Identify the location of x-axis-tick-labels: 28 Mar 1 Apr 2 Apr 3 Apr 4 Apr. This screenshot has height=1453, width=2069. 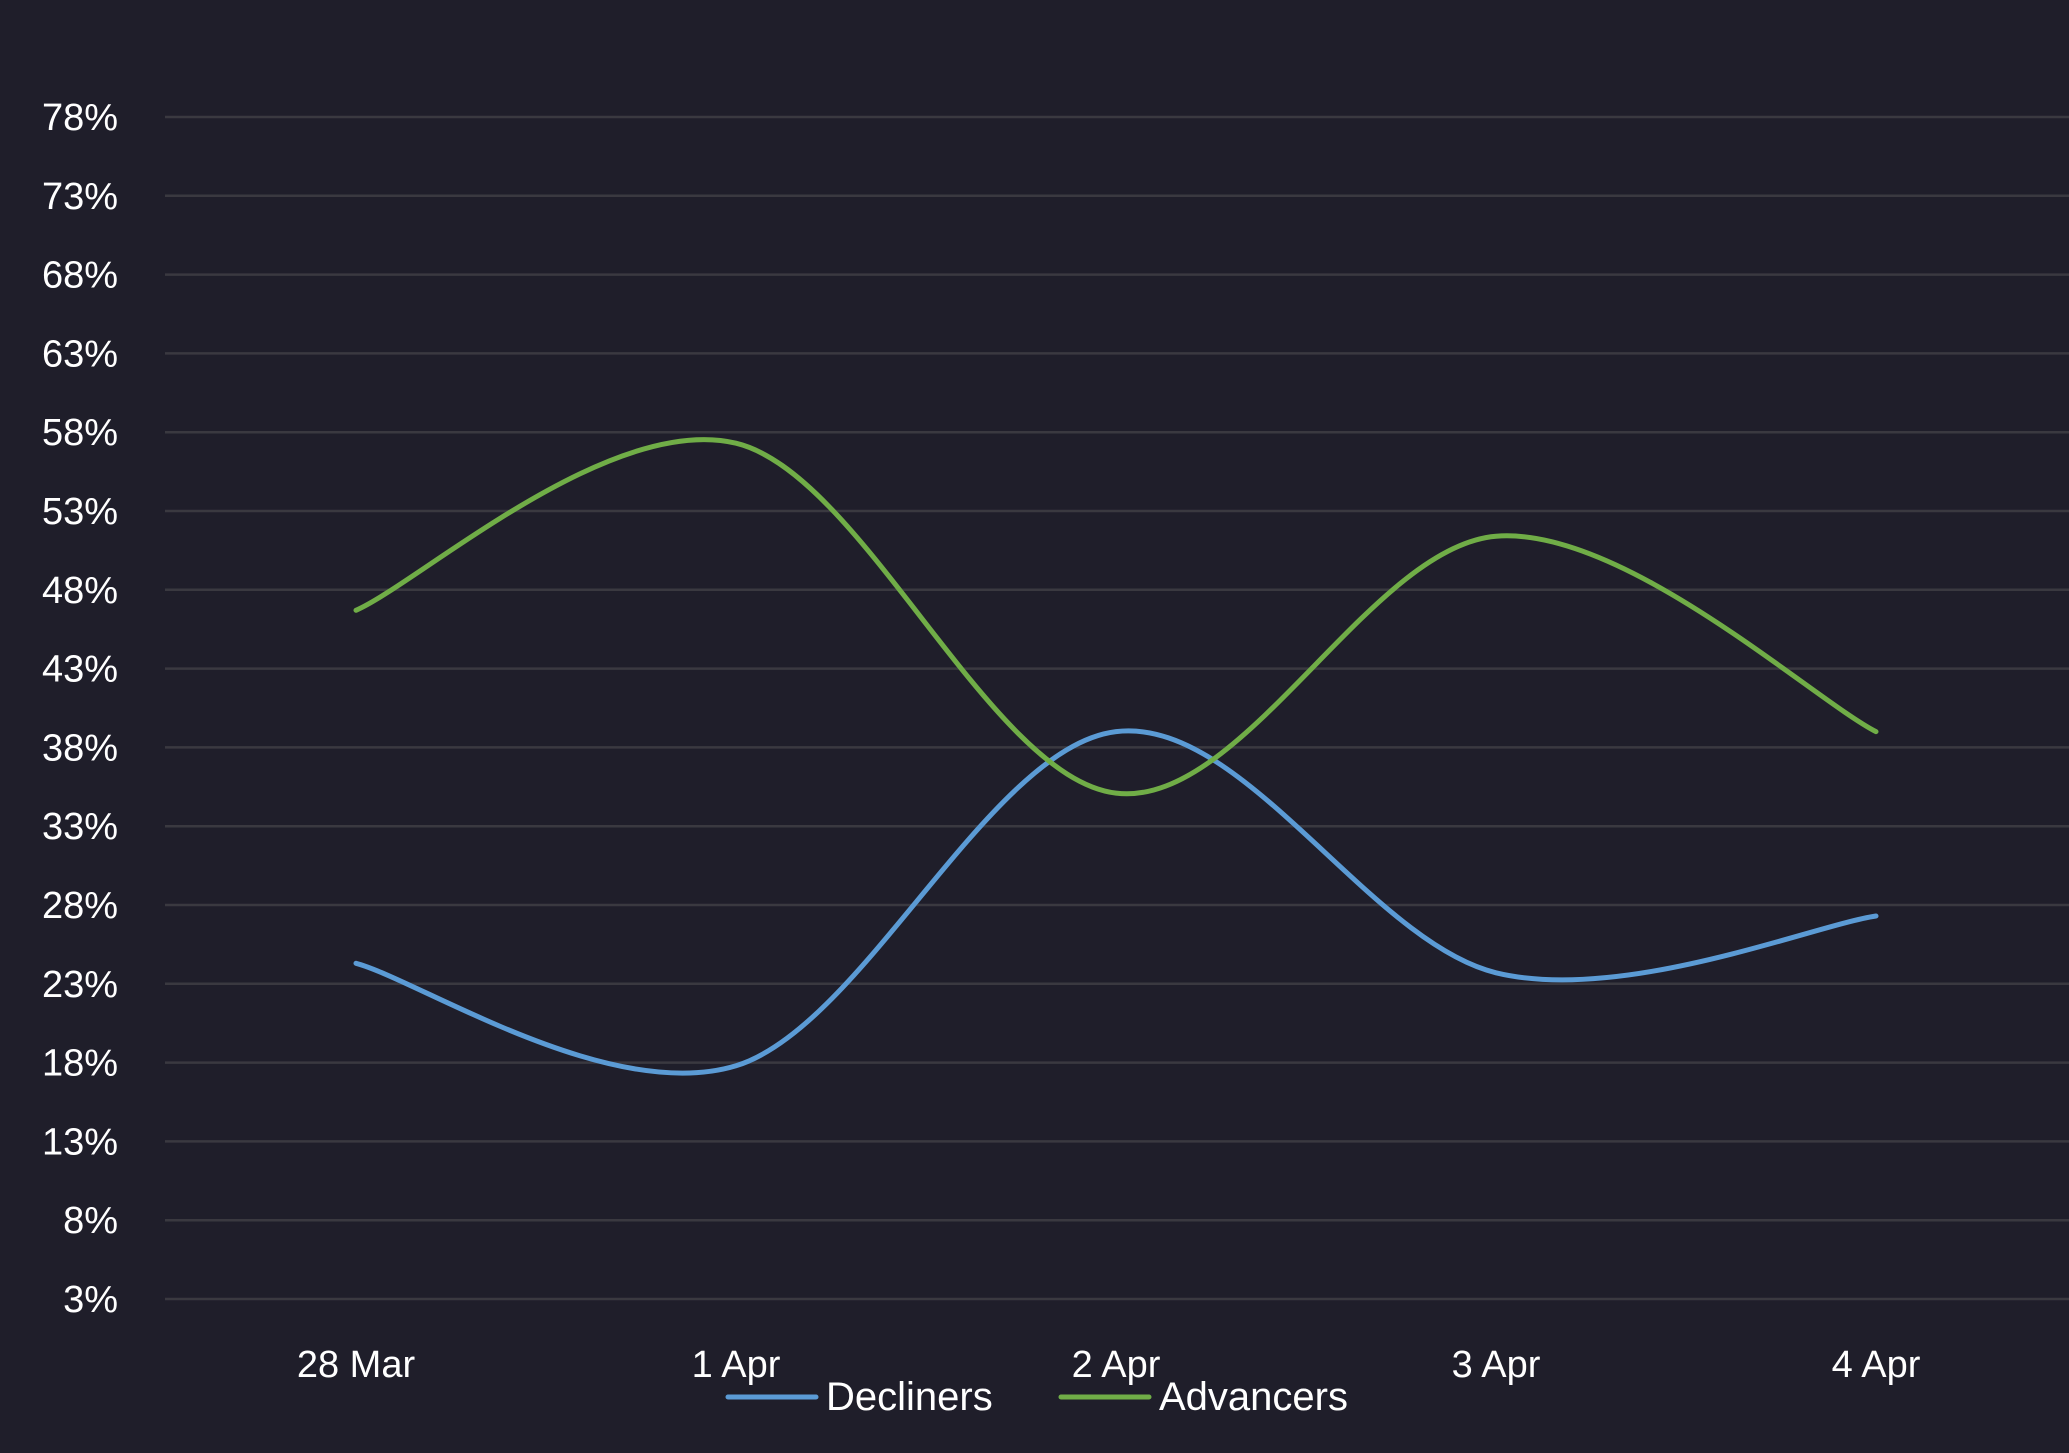
(1109, 1365).